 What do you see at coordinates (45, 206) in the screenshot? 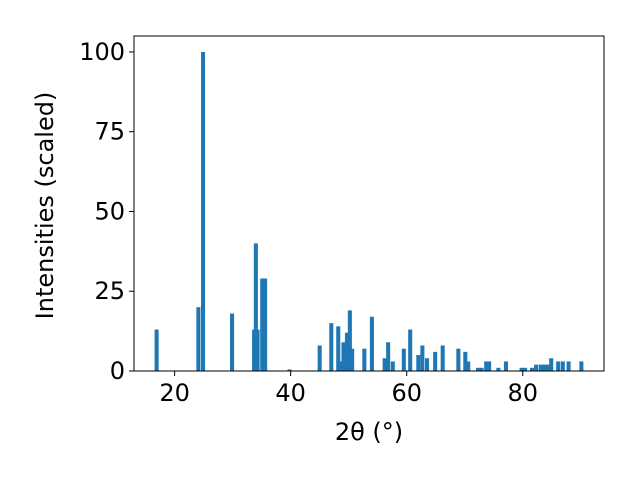
I see `y-axis-label: Intensities (scaled)` at bounding box center [45, 206].